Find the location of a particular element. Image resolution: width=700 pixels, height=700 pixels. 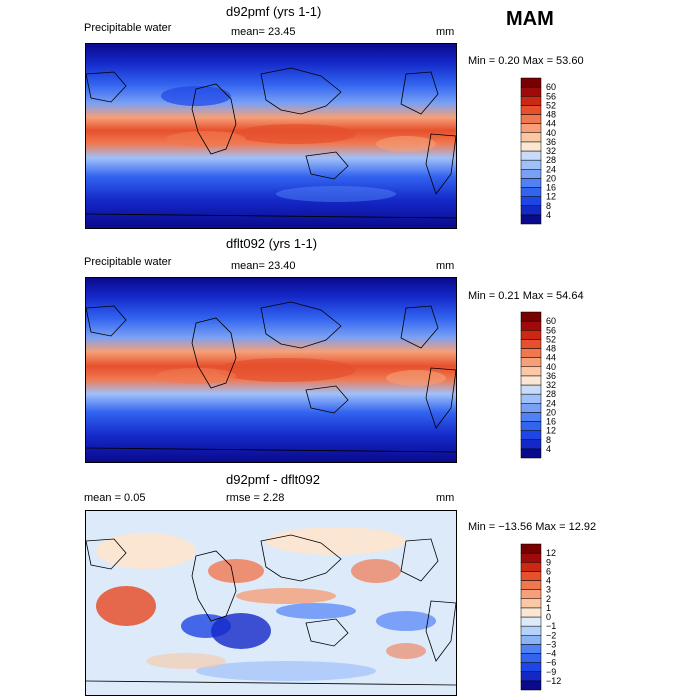

colorbar-tick-label: 1 is located at coordinates (548, 608).